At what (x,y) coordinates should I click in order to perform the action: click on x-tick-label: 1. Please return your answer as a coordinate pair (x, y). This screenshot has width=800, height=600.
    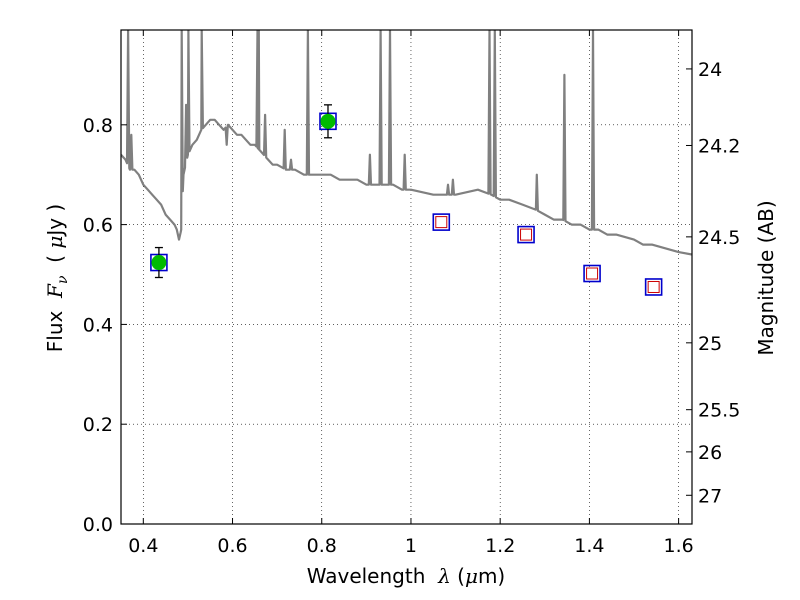
    Looking at the image, I should click on (411, 546).